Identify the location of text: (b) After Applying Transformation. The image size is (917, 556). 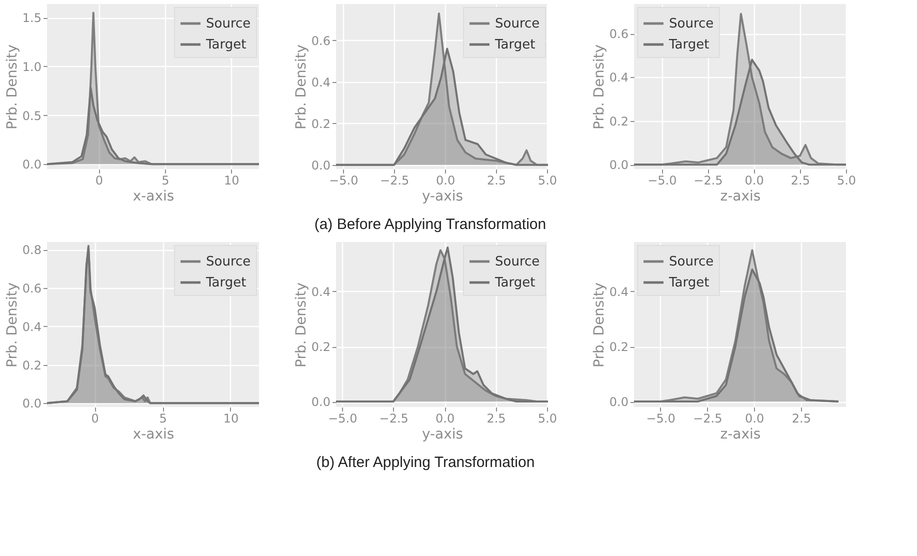
(425, 462).